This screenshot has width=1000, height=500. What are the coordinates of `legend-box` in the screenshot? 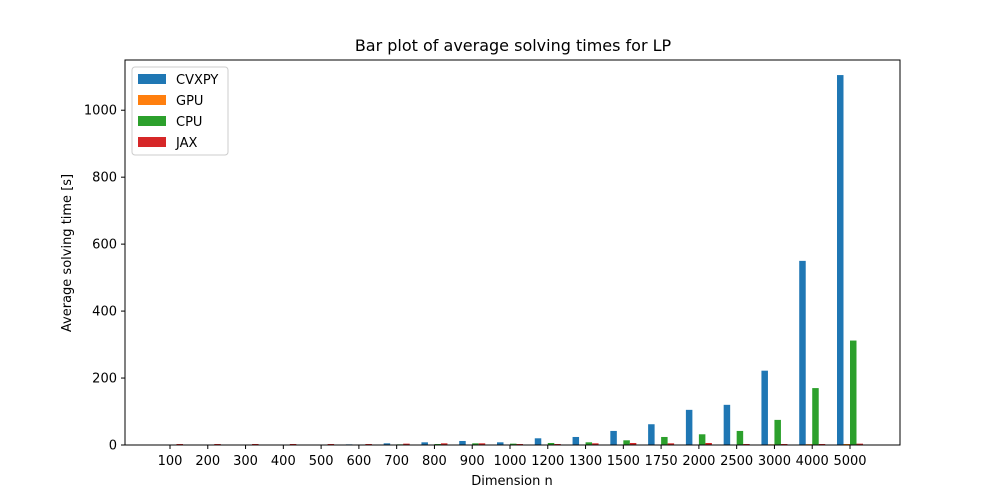 It's located at (180, 111).